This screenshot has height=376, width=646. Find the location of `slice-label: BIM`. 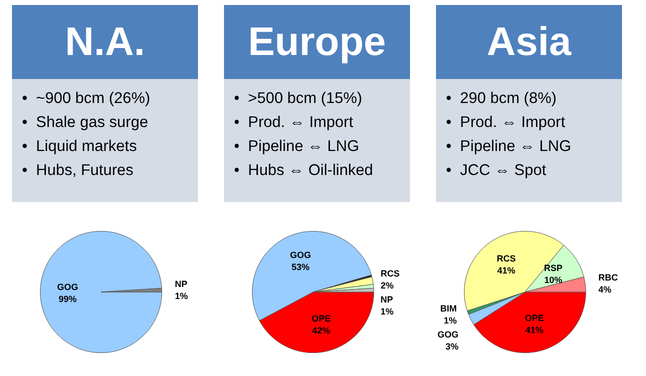

slice-label: BIM is located at coordinates (448, 309).